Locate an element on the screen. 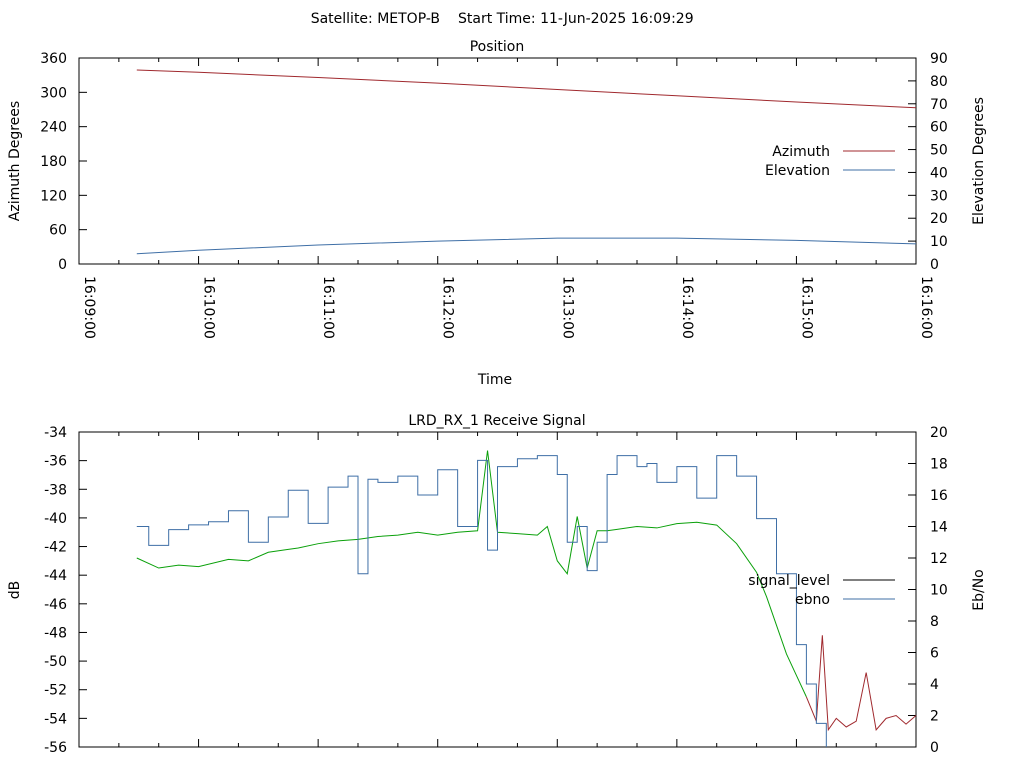 This screenshot has height=768, width=1024. y-tick-label: -46 is located at coordinates (55, 605).